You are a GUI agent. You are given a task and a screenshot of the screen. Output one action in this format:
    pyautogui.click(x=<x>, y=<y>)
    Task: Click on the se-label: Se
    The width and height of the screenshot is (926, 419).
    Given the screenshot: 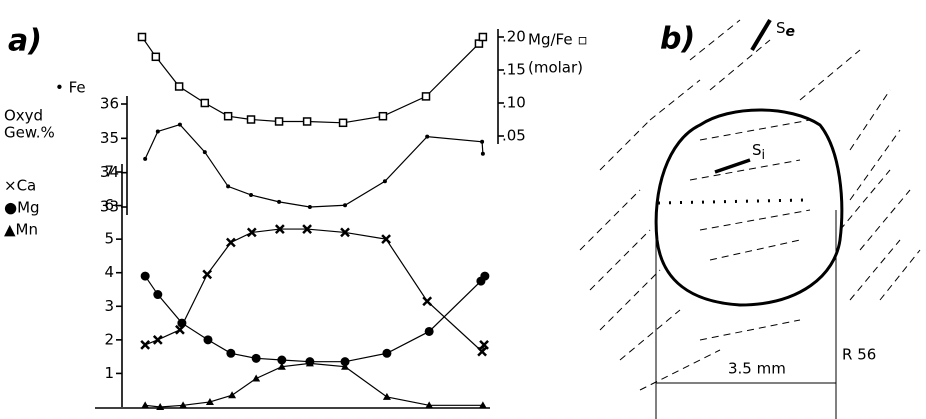 What is the action you would take?
    pyautogui.click(x=785, y=30)
    